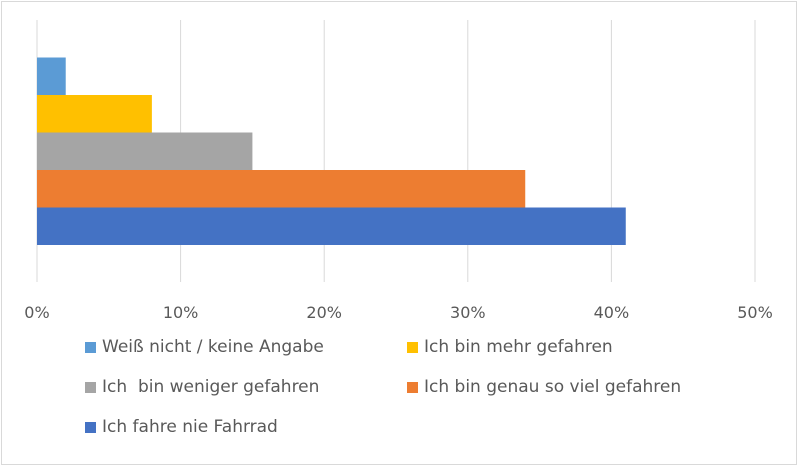 The width and height of the screenshot is (800, 468). Describe the element at coordinates (755, 312) in the screenshot. I see `x-tick-label: 50%` at that location.